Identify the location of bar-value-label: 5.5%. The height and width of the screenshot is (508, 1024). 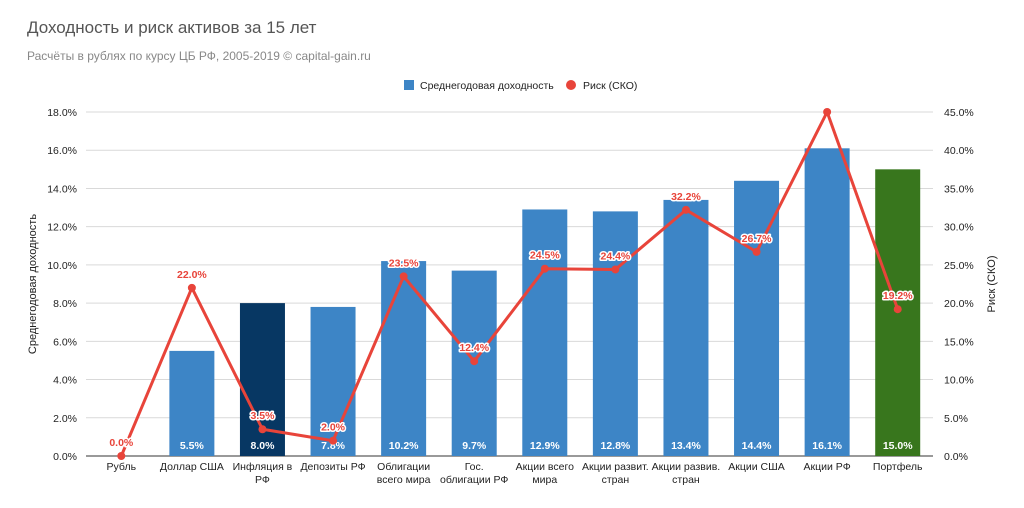
(192, 446).